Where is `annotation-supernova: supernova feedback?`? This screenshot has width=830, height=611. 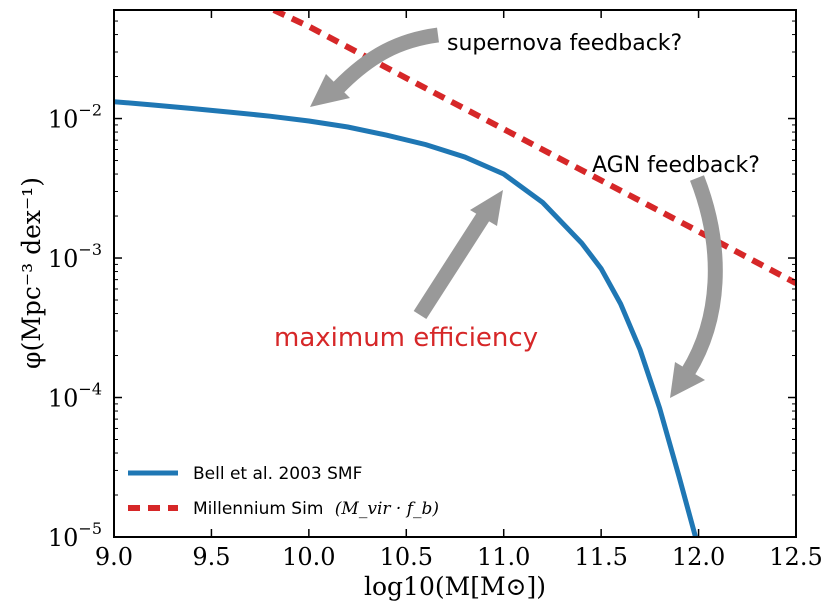 annotation-supernova: supernova feedback? is located at coordinates (564, 43).